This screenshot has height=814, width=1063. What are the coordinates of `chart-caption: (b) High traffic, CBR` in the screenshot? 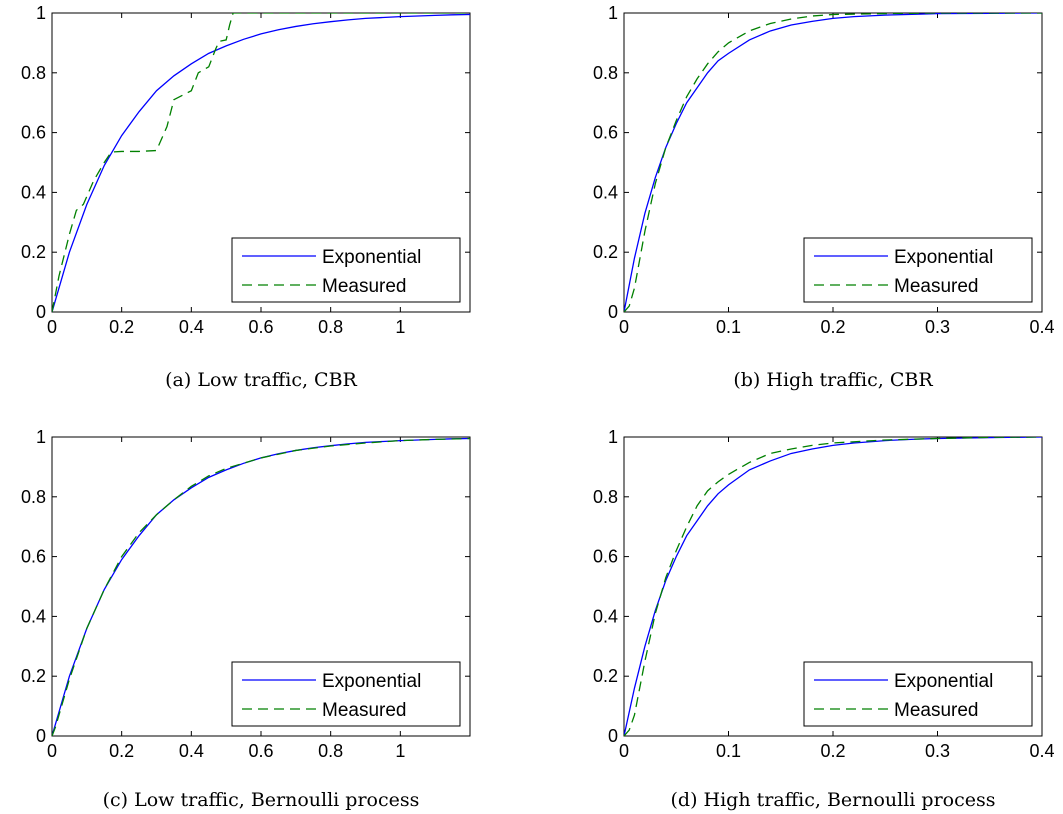 It's located at (833, 380).